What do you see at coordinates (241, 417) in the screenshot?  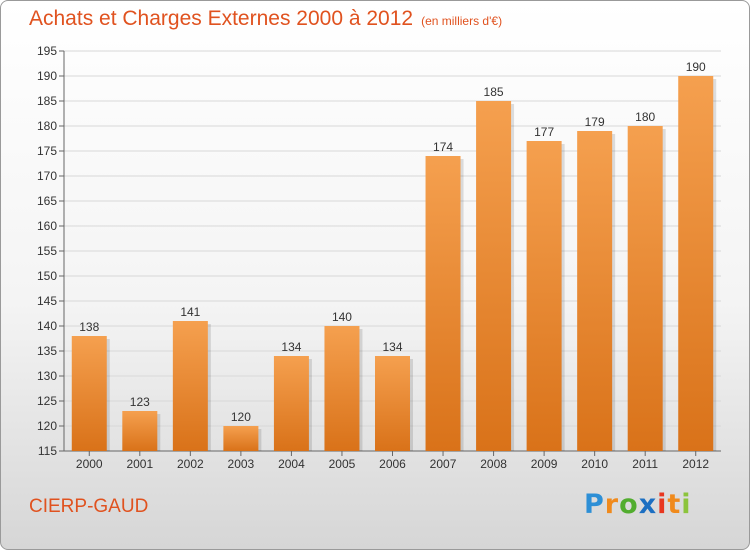 I see `data-label: 120` at bounding box center [241, 417].